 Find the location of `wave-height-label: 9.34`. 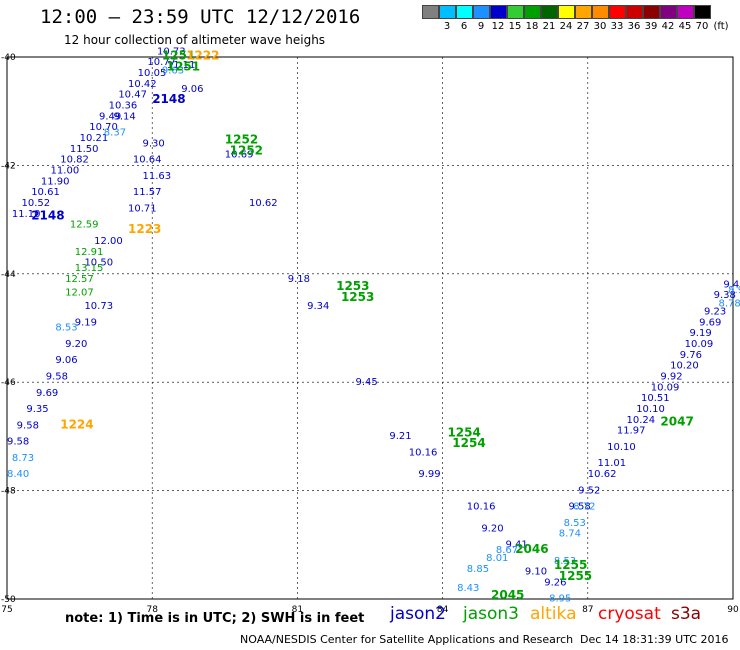

wave-height-label: 9.34 is located at coordinates (318, 306).